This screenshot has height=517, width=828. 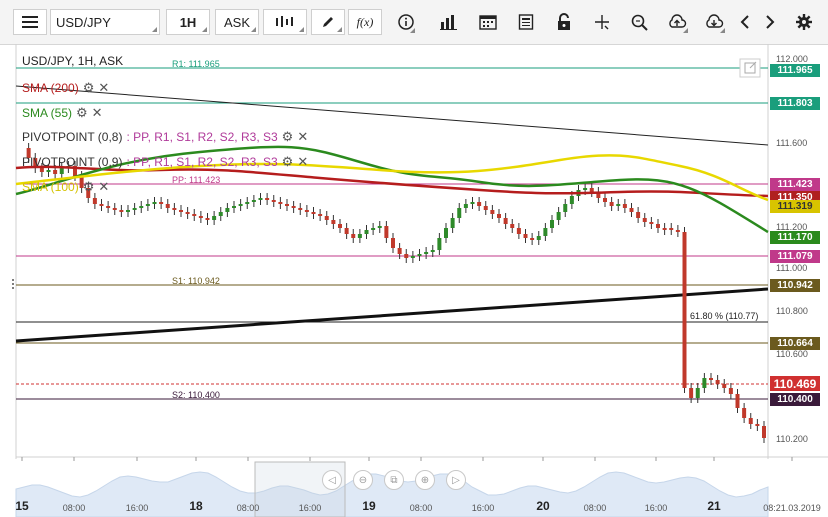 What do you see at coordinates (677, 22) in the screenshot?
I see `upload-button` at bounding box center [677, 22].